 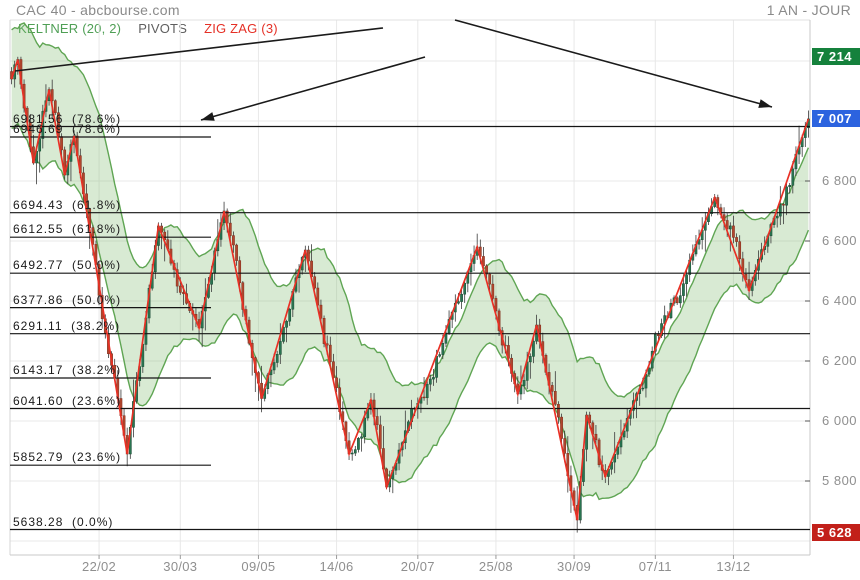 What do you see at coordinates (70, 28) in the screenshot?
I see `legend-item-keltner: KELTNER (20, 2)` at bounding box center [70, 28].